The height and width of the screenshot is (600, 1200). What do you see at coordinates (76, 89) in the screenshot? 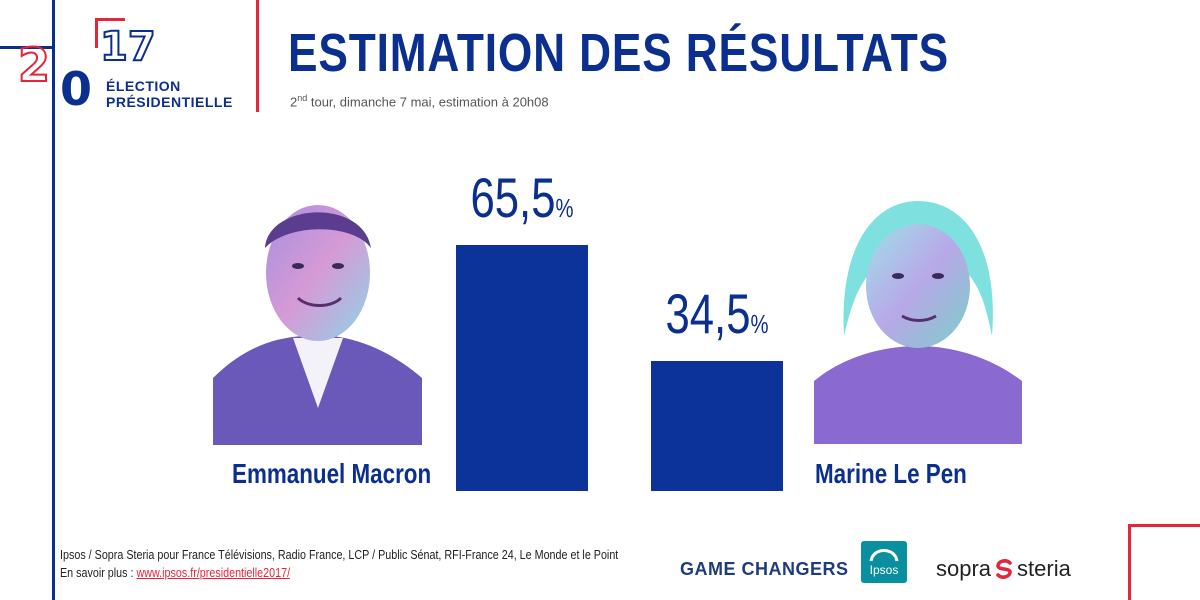
I see `logo-digit-0: 0` at bounding box center [76, 89].